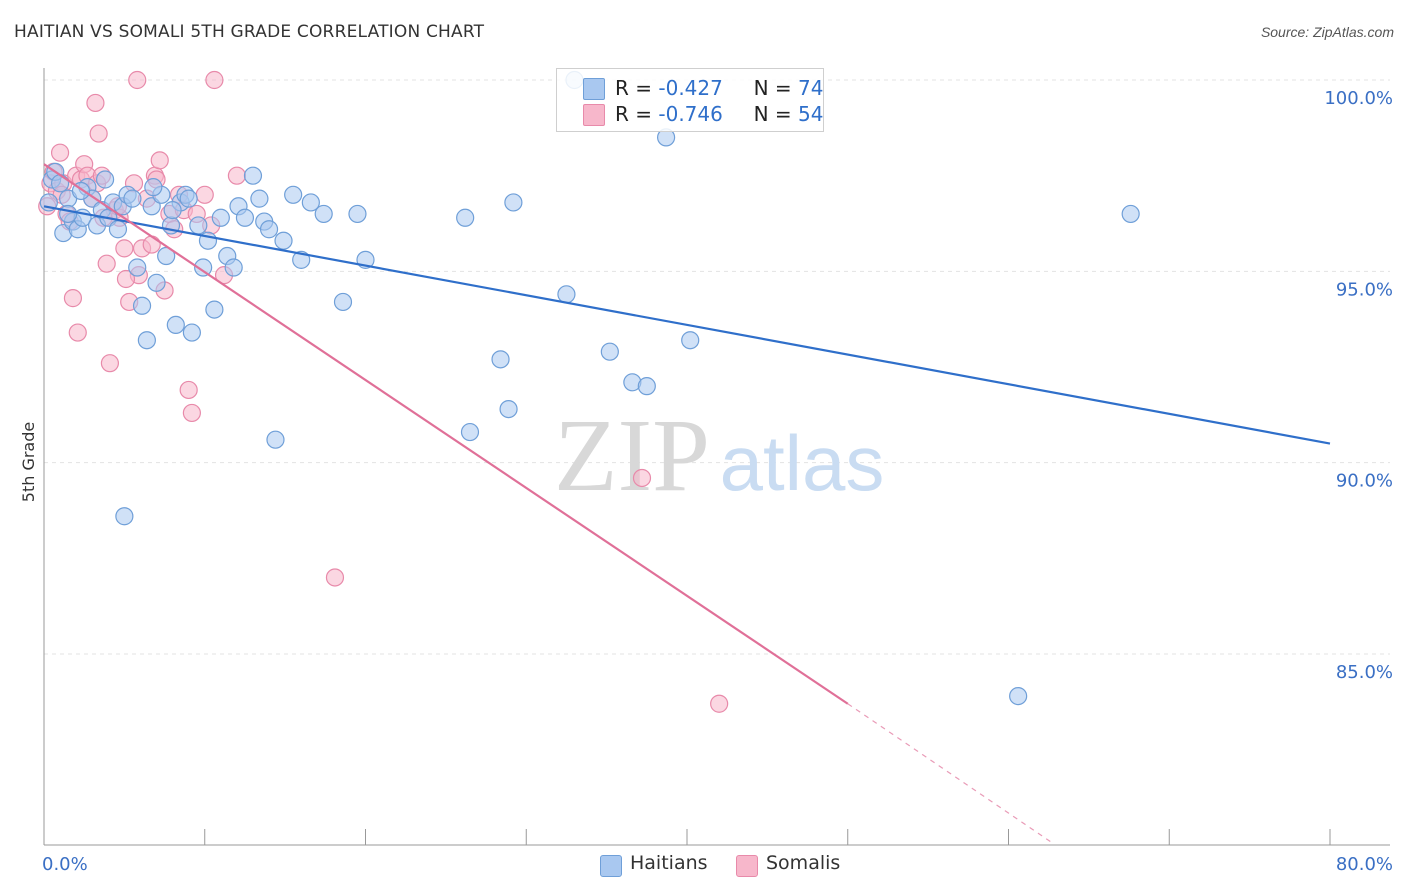 The image size is (1406, 892). What do you see at coordinates (776, 88) in the screenshot?
I see `legend-haitians-n-label: N =` at bounding box center [776, 88].